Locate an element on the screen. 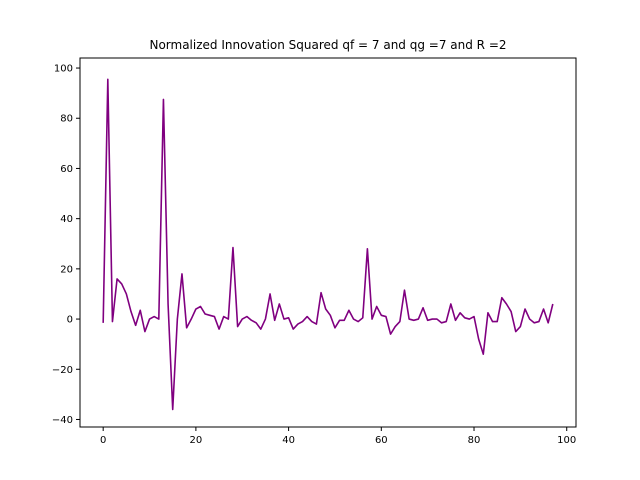 The image size is (640, 480). x-tick-label: 60 is located at coordinates (381, 440).